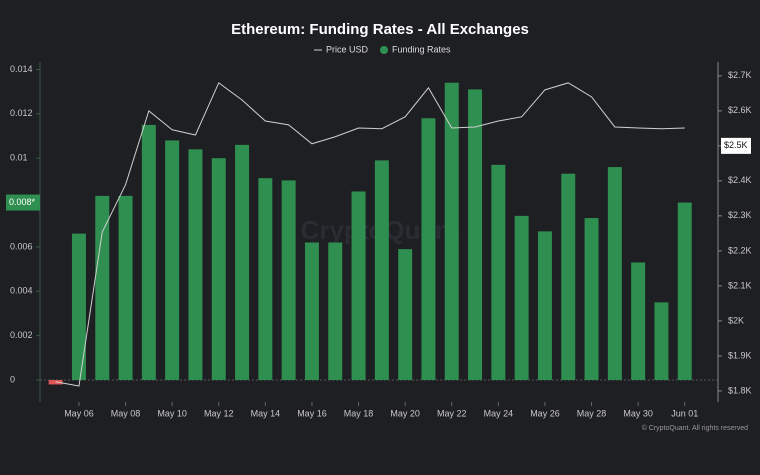 The width and height of the screenshot is (760, 475). Describe the element at coordinates (312, 413) in the screenshot. I see `x-tick-label: May 16` at that location.